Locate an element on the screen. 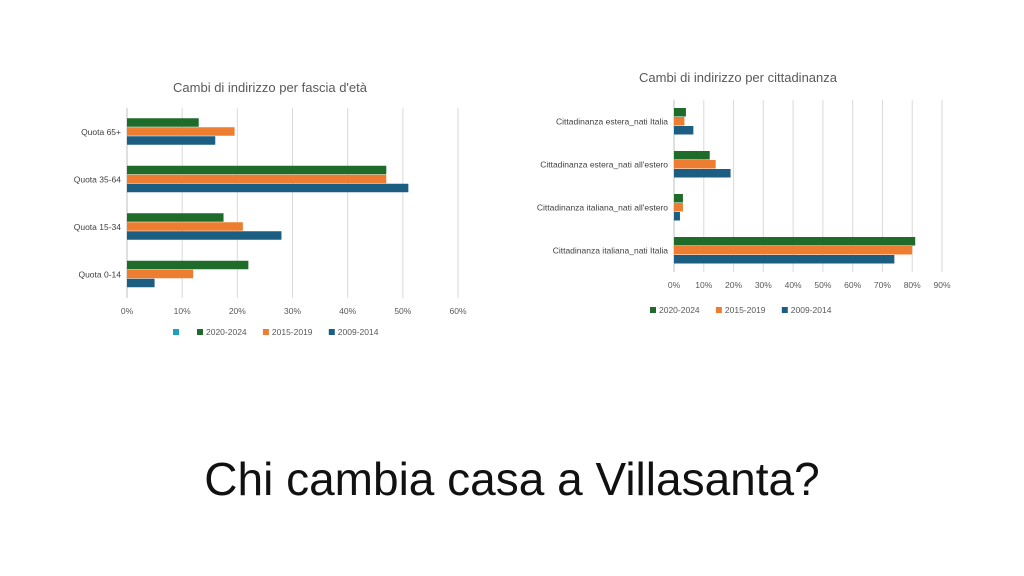 This screenshot has height=576, width=1024. age-chart-title: Cambi di indirizzo per fascia d'età is located at coordinates (270, 87).